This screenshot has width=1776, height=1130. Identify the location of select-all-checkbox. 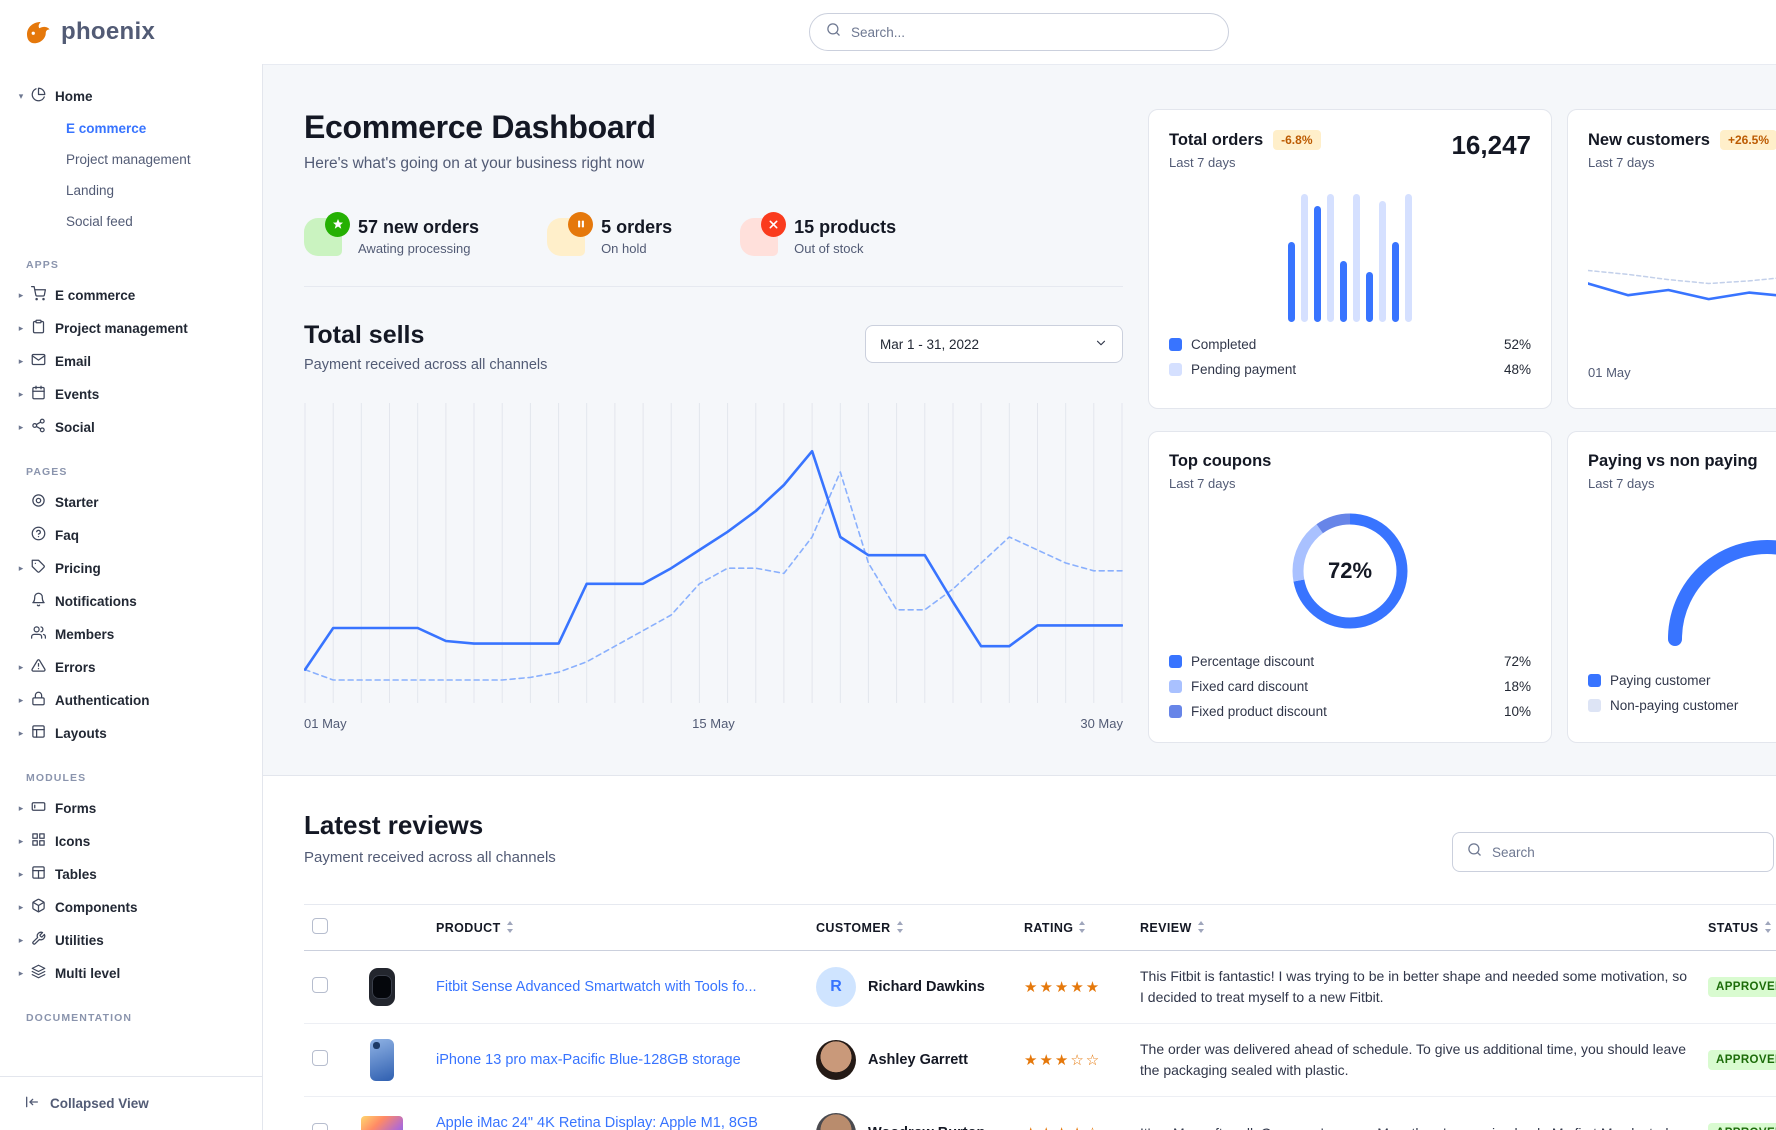
(320, 926).